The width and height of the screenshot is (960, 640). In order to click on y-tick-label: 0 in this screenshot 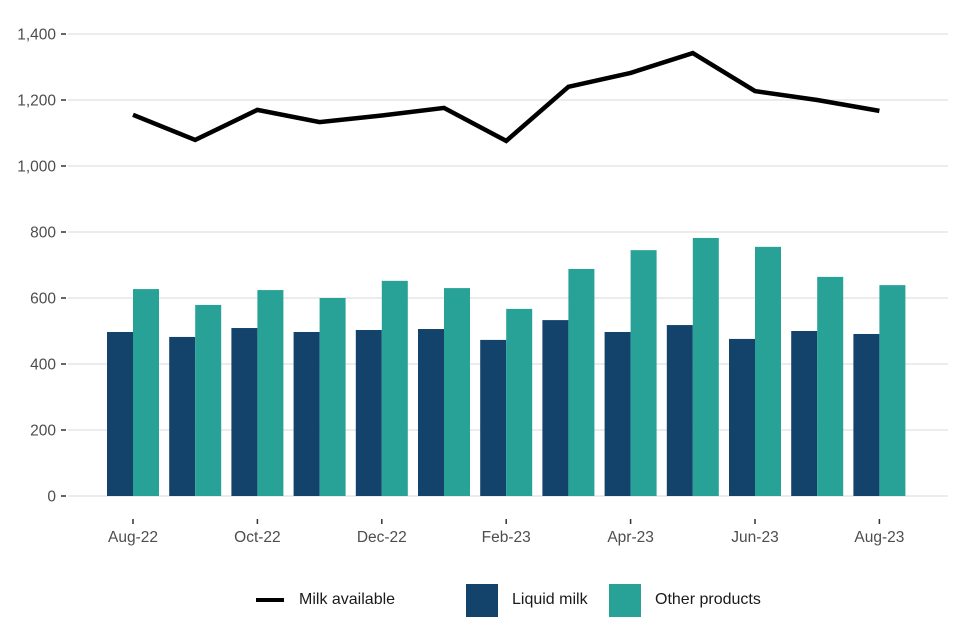, I will do `click(51, 497)`.